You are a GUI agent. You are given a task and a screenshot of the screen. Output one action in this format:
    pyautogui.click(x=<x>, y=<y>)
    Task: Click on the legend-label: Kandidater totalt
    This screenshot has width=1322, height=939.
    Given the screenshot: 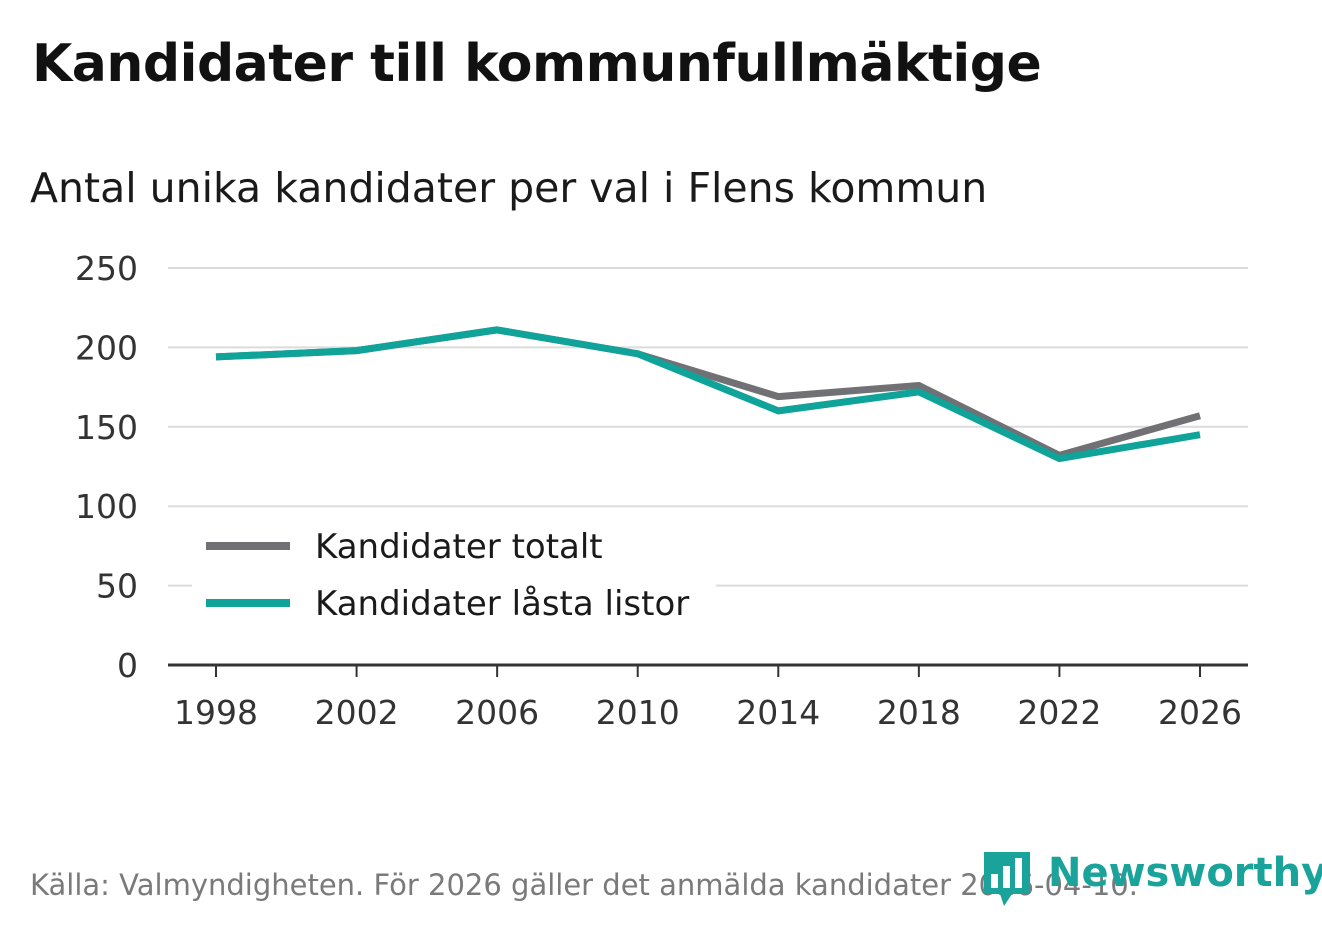 What is the action you would take?
    pyautogui.click(x=459, y=547)
    